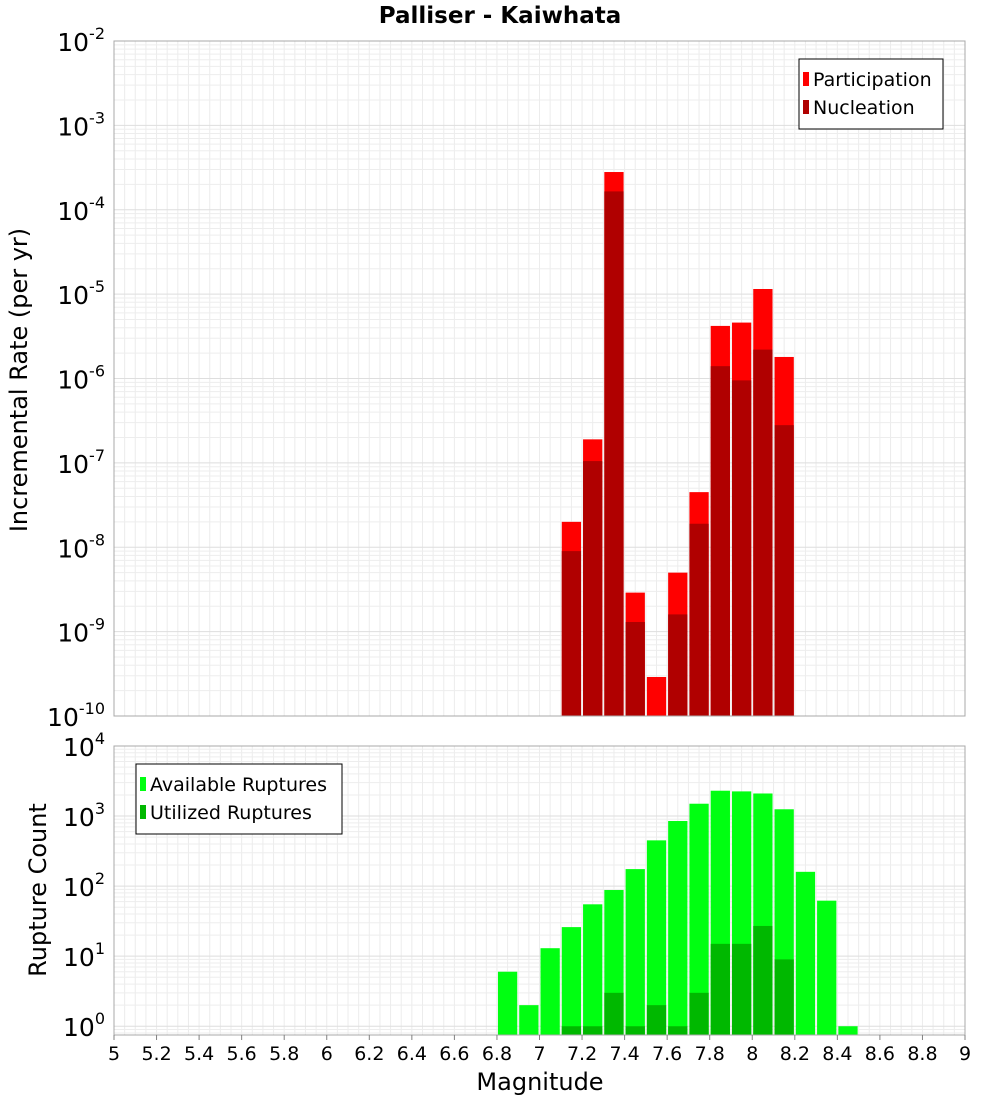  I want to click on x-tick-label: 7.6, so click(667, 1054).